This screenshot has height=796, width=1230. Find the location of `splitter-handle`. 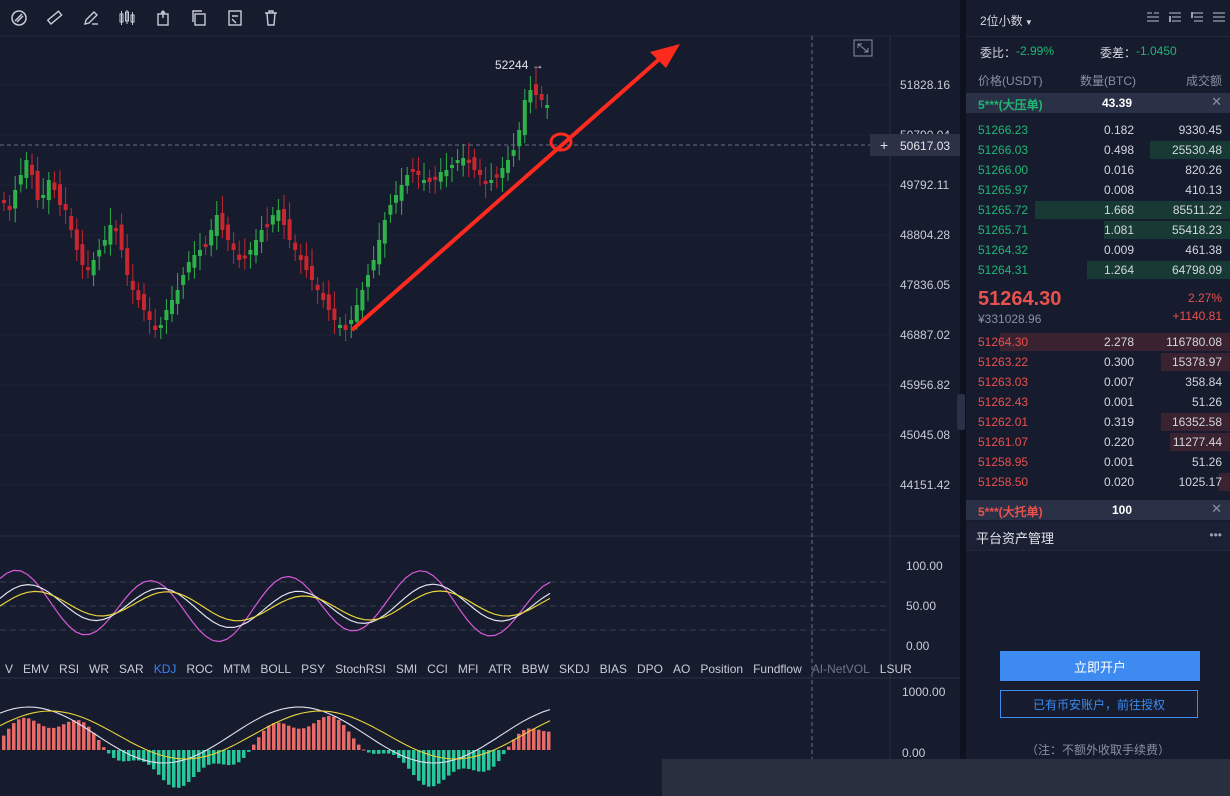

splitter-handle is located at coordinates (961, 412).